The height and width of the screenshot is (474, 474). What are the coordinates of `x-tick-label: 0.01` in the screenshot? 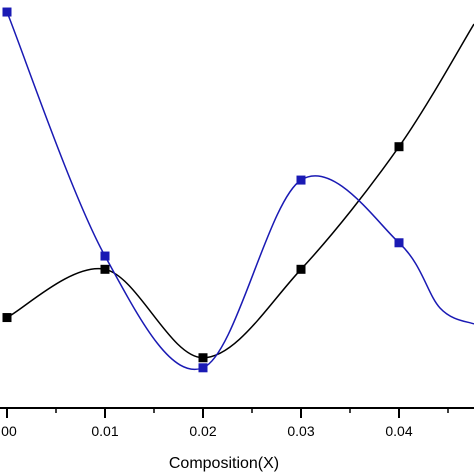 It's located at (104, 431).